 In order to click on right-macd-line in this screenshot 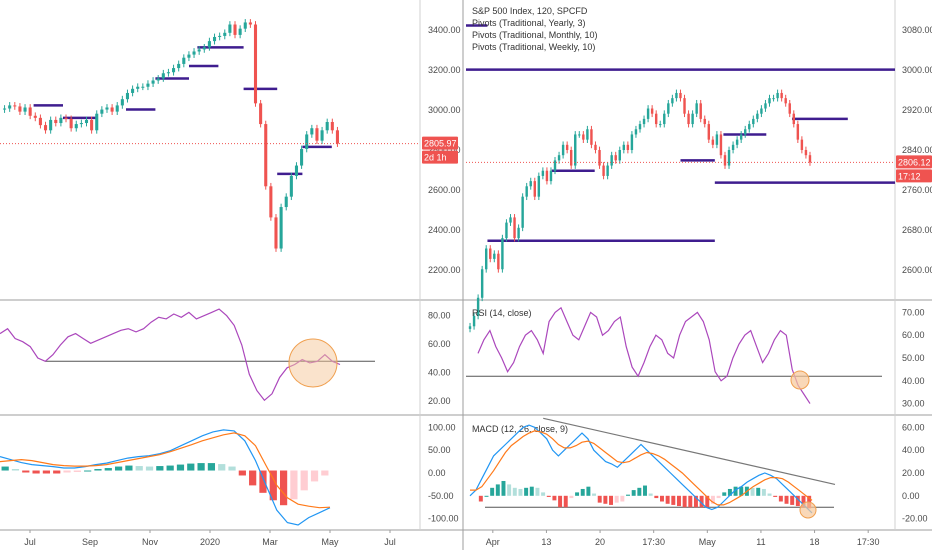, I will do `click(641, 469)`.